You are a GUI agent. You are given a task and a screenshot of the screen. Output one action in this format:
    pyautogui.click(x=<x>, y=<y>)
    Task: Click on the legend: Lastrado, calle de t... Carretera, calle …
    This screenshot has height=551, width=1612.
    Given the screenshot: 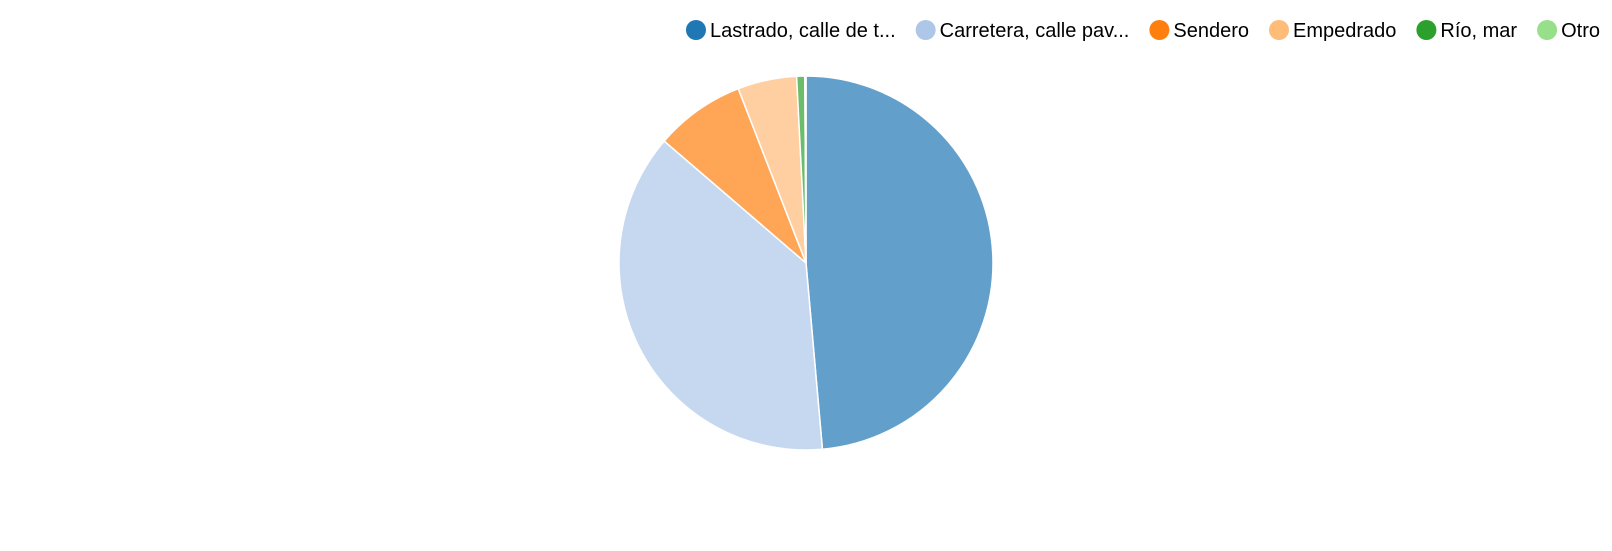 What is the action you would take?
    pyautogui.click(x=1142, y=31)
    